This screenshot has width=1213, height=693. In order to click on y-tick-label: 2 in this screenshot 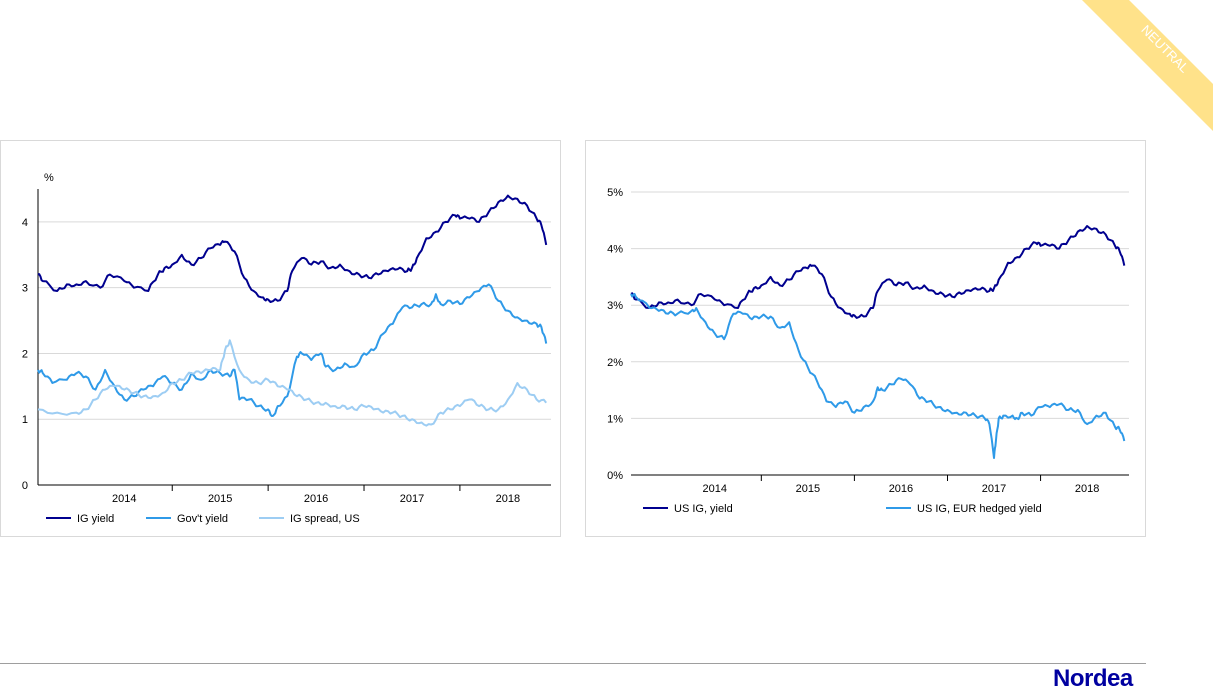, I will do `click(25, 354)`.